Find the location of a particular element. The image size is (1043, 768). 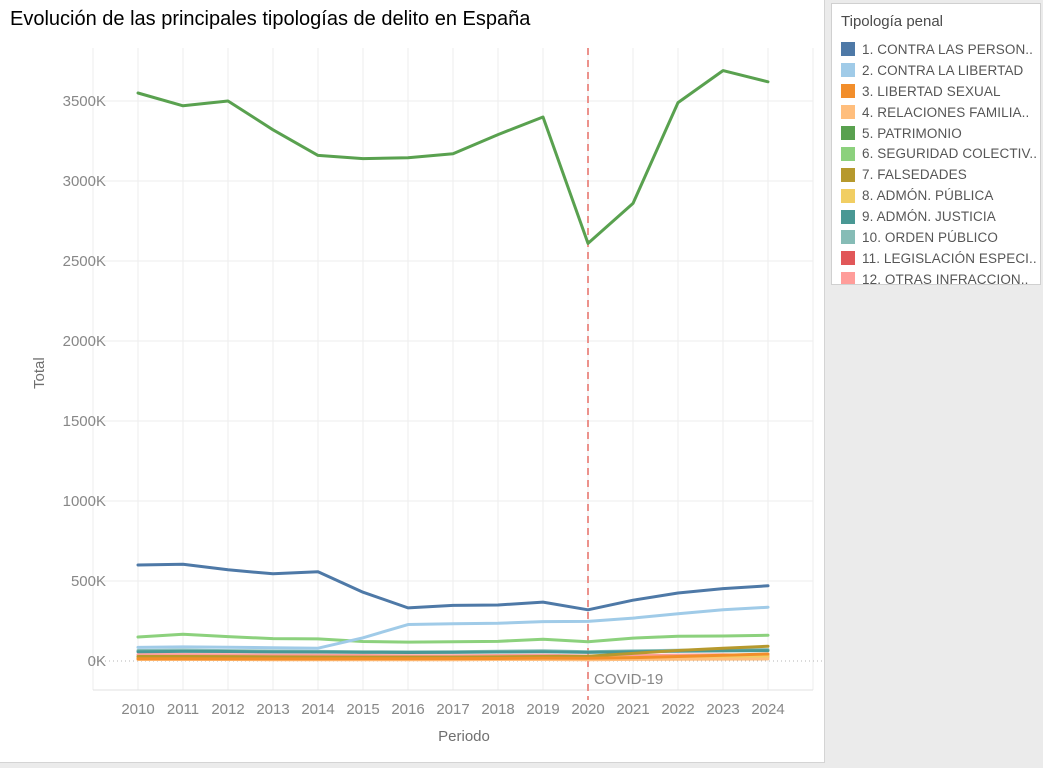

y-tick-label: 2500K is located at coordinates (84, 261).